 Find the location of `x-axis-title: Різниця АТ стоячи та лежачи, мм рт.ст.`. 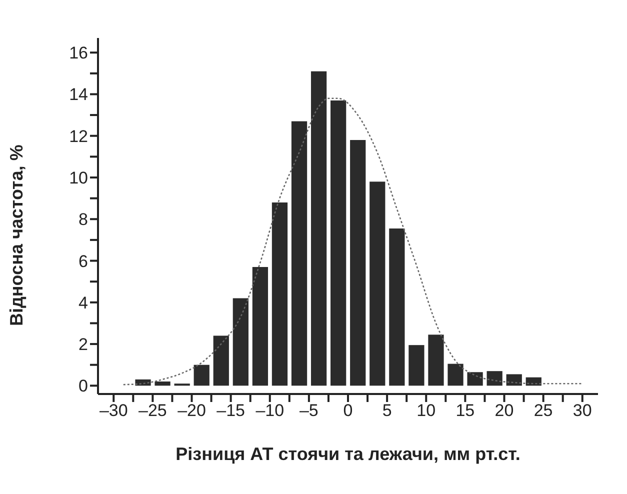

x-axis-title: Різниця АТ стоячи та лежачи, мм рт.ст. is located at coordinates (348, 454).